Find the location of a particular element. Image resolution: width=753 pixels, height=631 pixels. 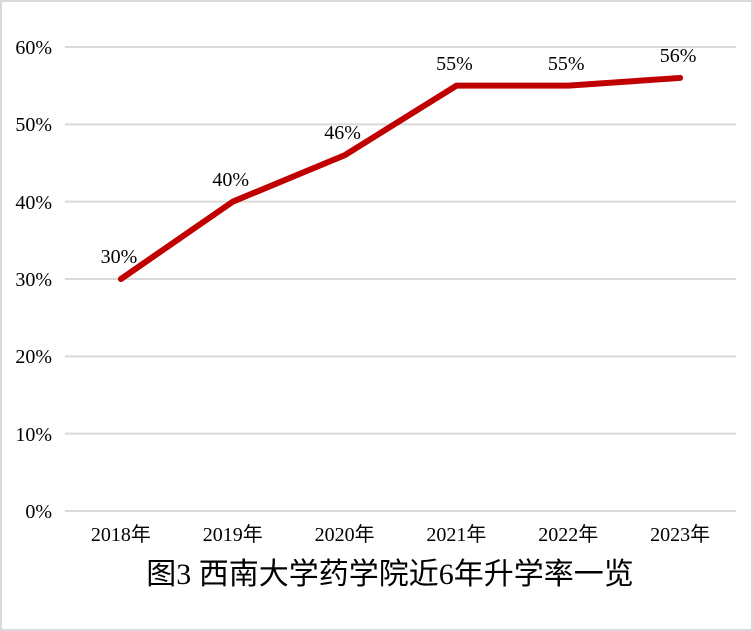

y-tick-label: 30% is located at coordinates (33, 280).